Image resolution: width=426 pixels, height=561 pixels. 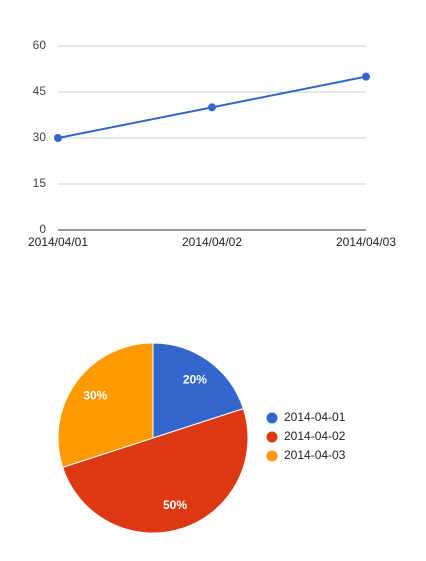 What do you see at coordinates (40, 137) in the screenshot?
I see `y-tick-label: 30` at bounding box center [40, 137].